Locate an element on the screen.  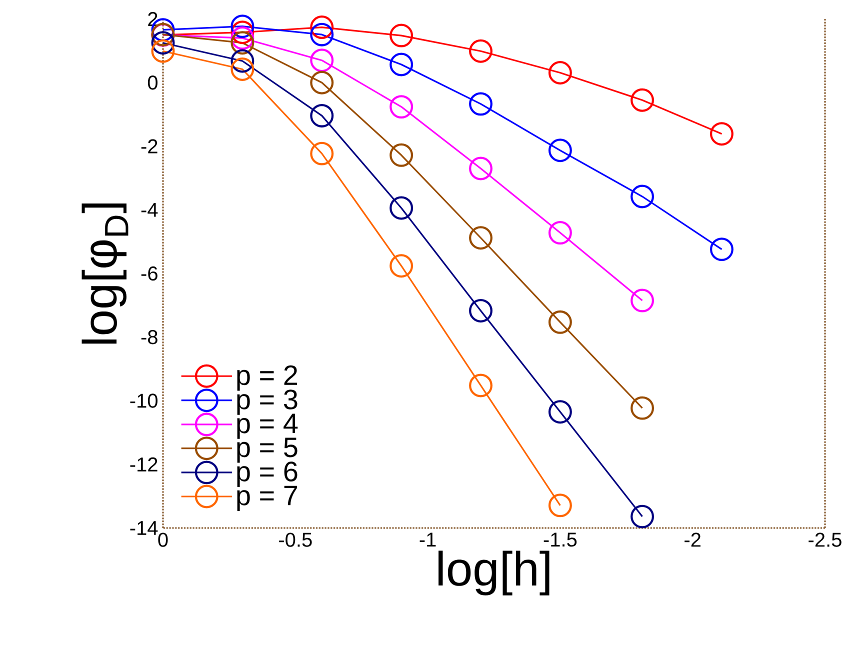
y-tick-label: -12 is located at coordinates (144, 464).